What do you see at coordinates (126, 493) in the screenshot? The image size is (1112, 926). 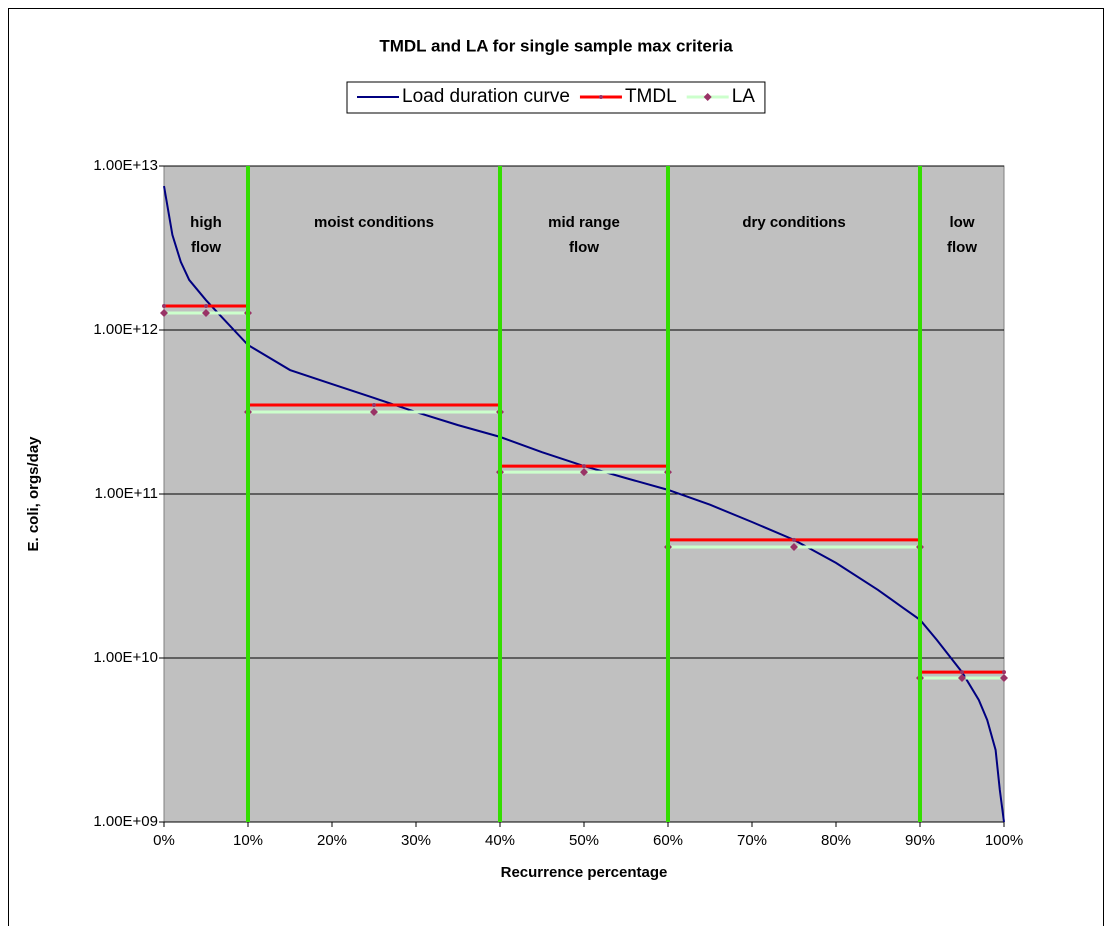 I see `y-tick-label: 1.00E+11` at bounding box center [126, 493].